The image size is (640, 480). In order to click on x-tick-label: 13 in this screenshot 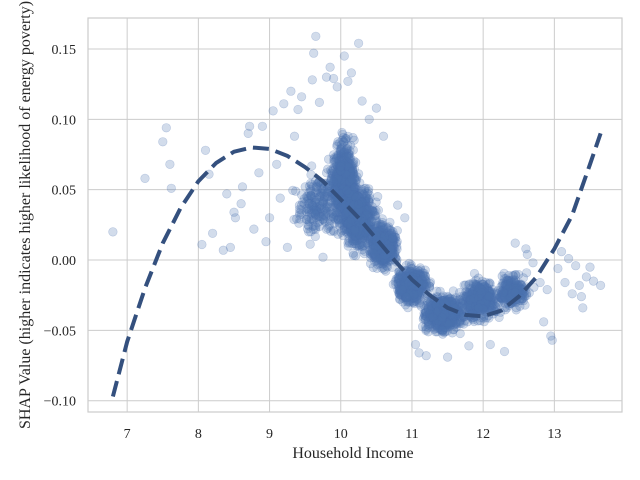, I will do `click(554, 434)`.